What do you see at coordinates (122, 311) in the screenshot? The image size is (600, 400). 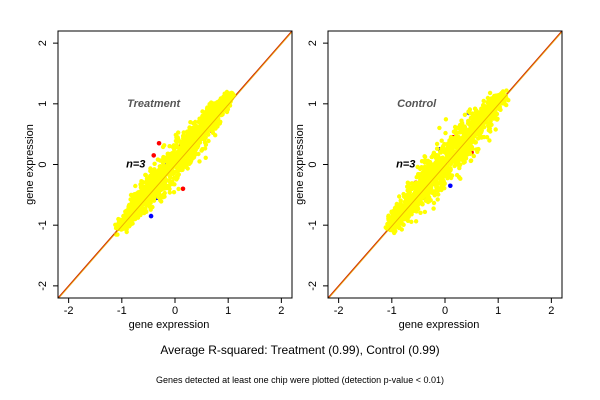 I see `x-tick-label: -1` at bounding box center [122, 311].